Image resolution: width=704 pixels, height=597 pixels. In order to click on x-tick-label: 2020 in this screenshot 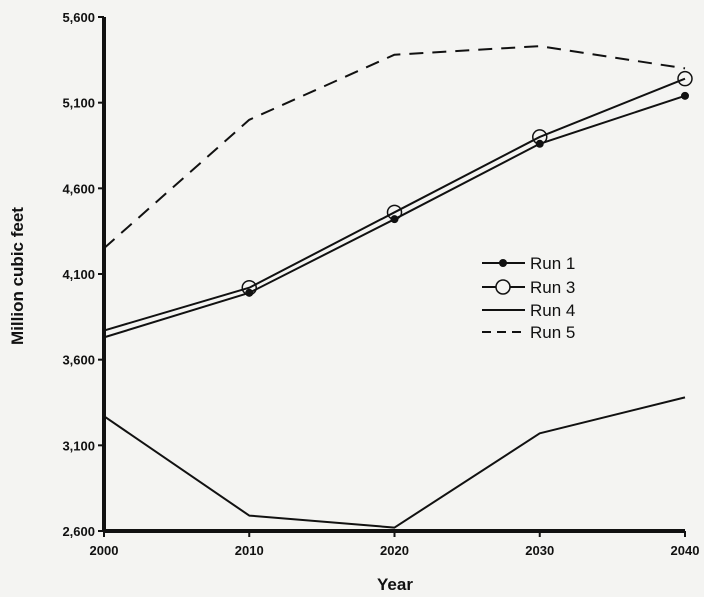, I will do `click(394, 550)`.